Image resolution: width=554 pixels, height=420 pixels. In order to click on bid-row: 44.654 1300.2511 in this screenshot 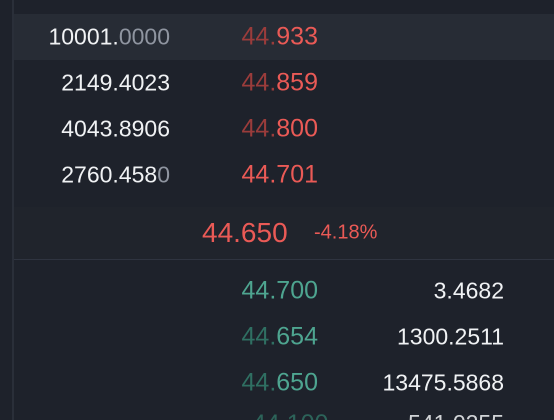, I will do `click(284, 337)`.